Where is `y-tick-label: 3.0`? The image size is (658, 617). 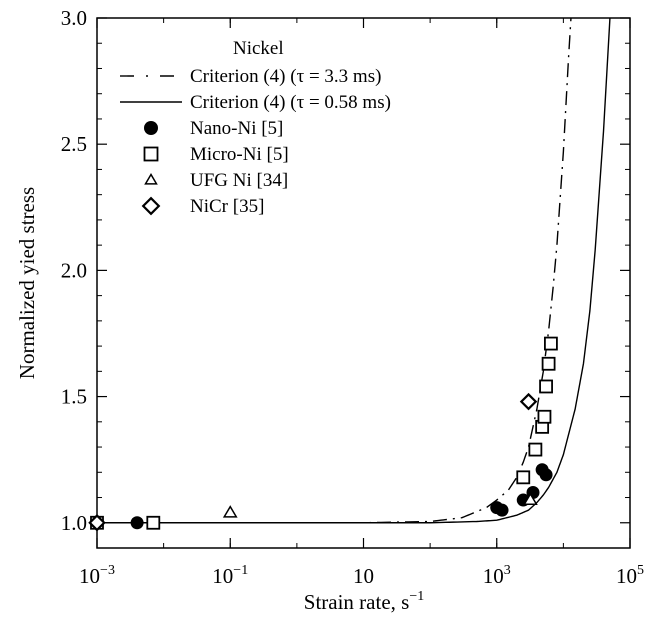
y-tick-label: 3.0 is located at coordinates (74, 18).